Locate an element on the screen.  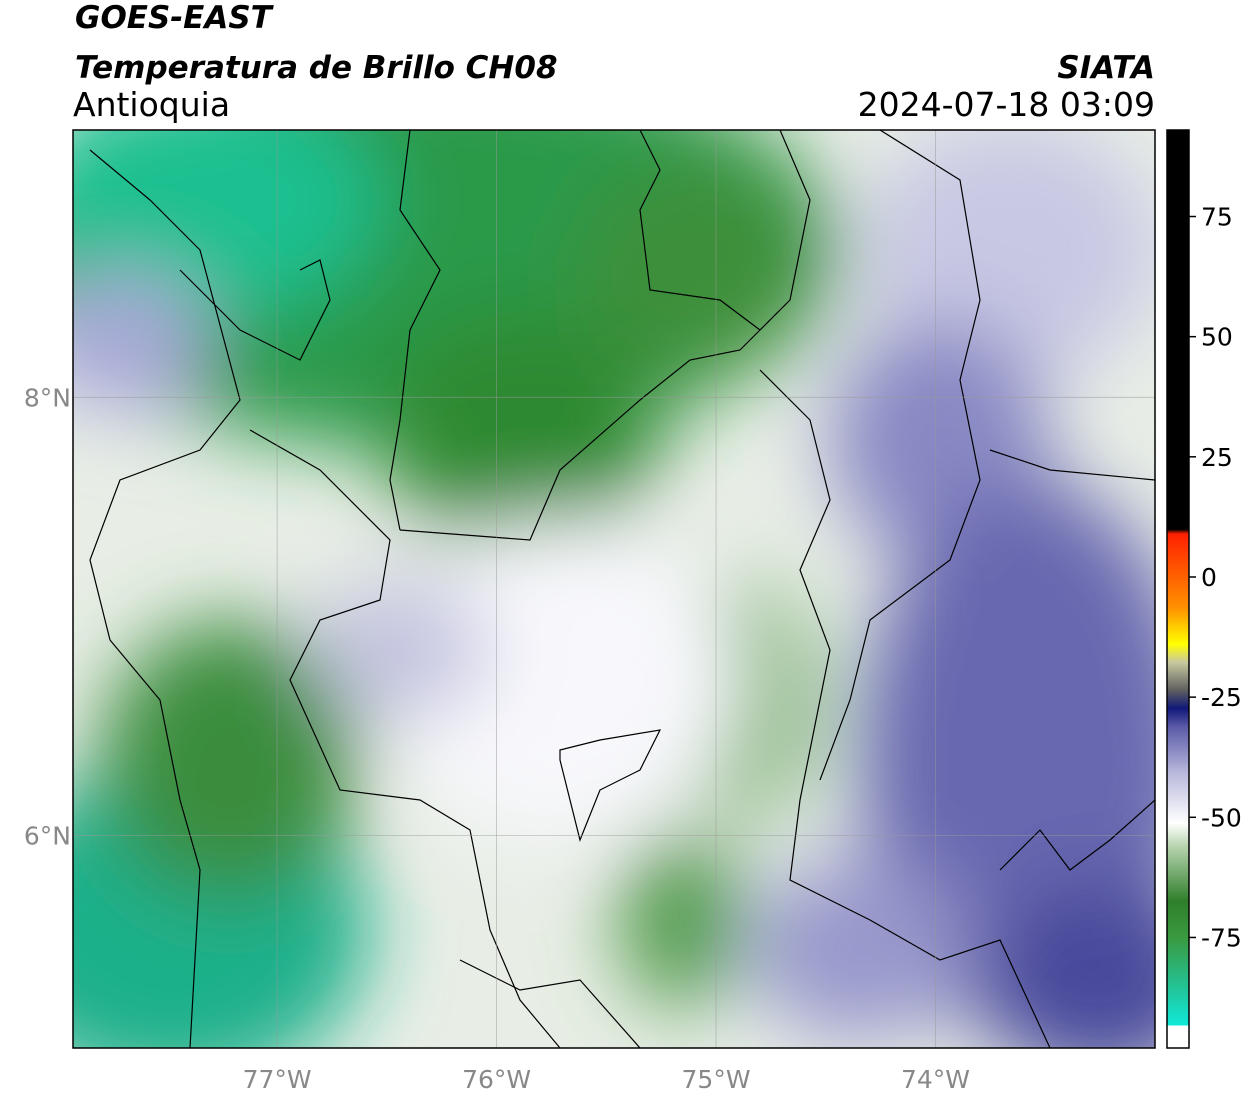
lon-tick-label: 76°W is located at coordinates (496, 1079).